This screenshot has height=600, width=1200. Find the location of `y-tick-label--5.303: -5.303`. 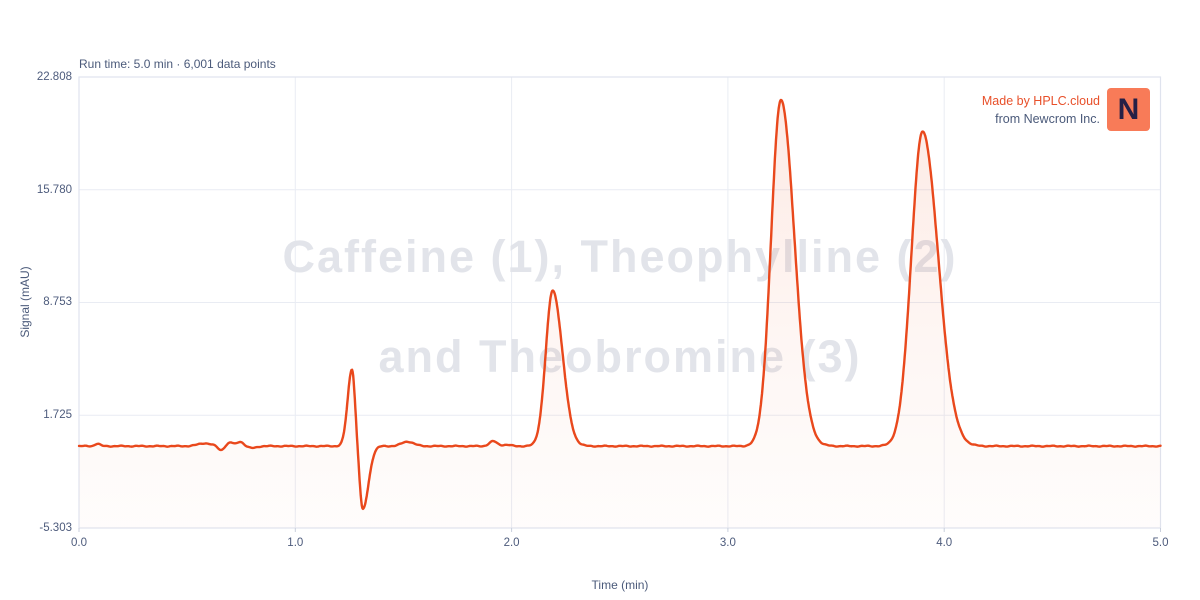

y-tick-label--5.303: -5.303 is located at coordinates (55, 528).